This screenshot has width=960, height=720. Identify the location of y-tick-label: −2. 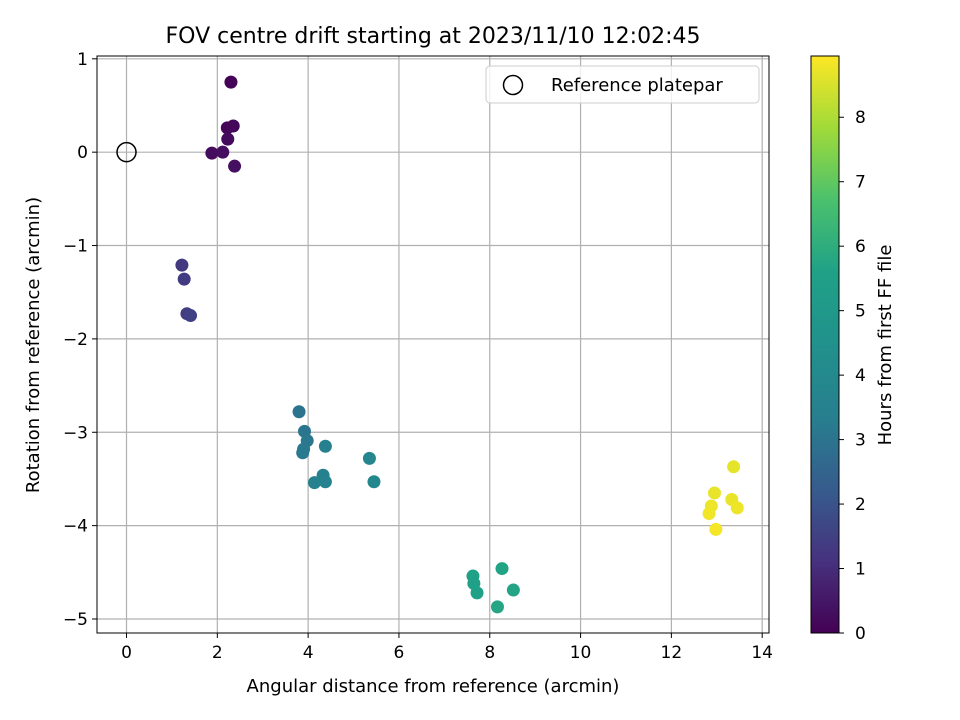
(75, 340).